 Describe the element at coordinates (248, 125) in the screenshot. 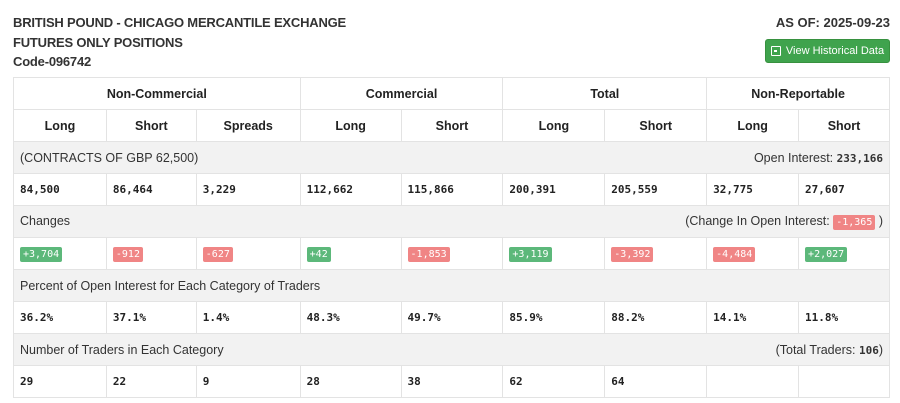

I see `column-header: Spreads` at that location.